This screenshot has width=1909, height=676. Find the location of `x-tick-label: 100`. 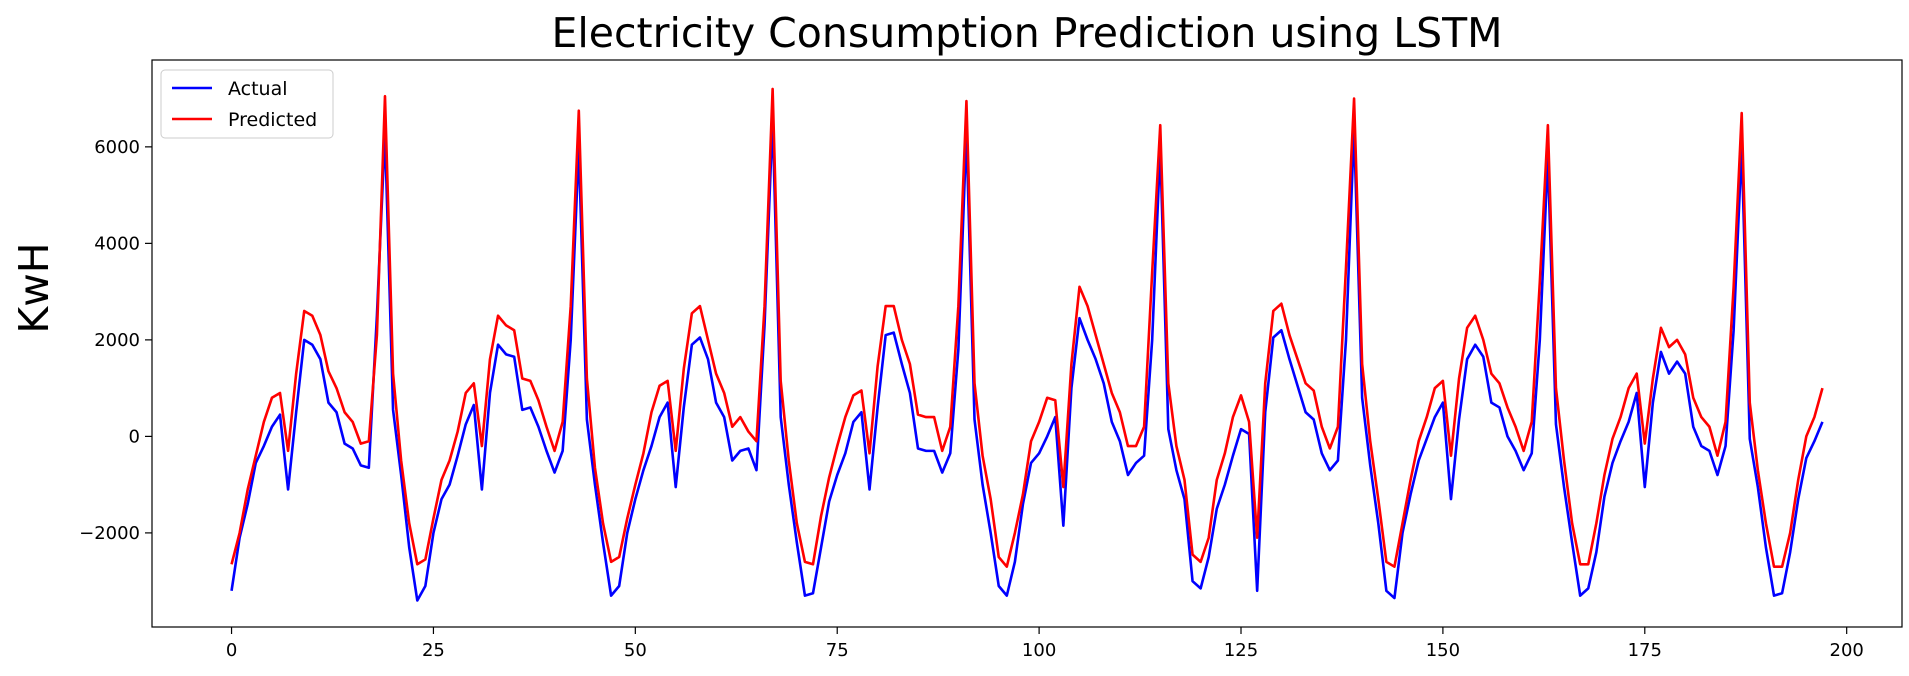

x-tick-label: 100 is located at coordinates (1039, 650).